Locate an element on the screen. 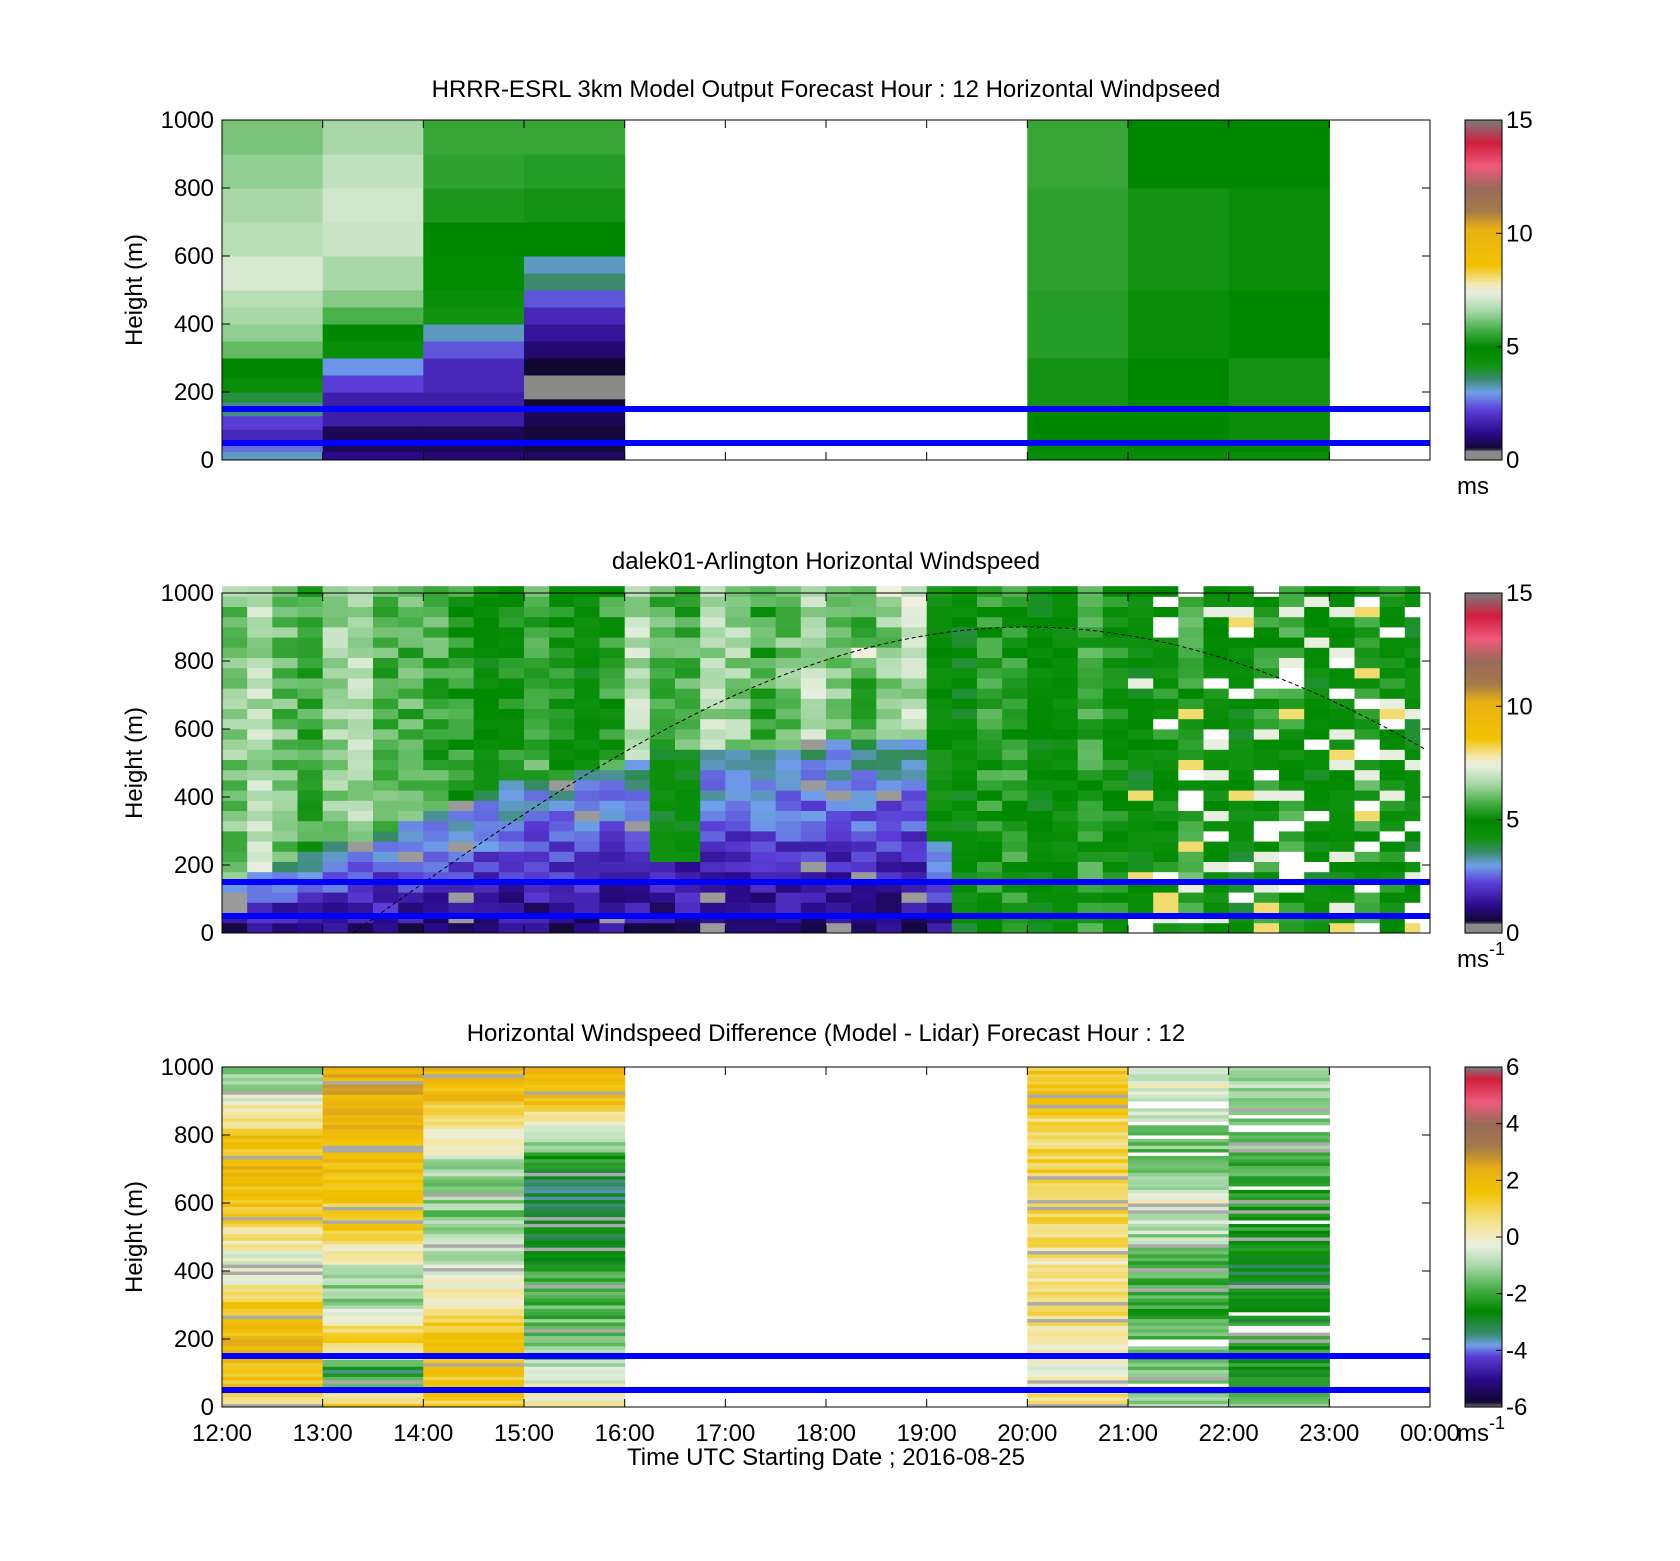 This screenshot has height=1561, width=1680. y-tick-label: 200 is located at coordinates (194, 1339).